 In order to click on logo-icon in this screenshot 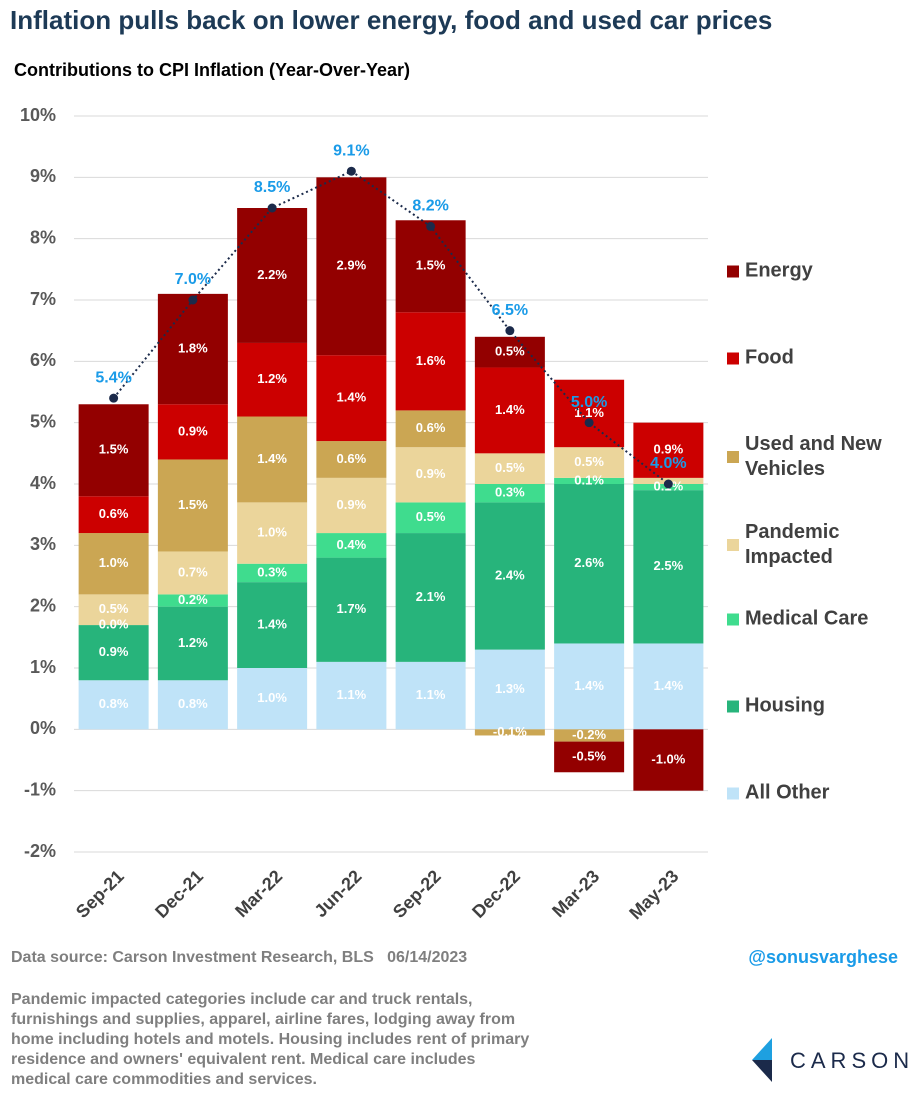, I will do `click(762, 1060)`.